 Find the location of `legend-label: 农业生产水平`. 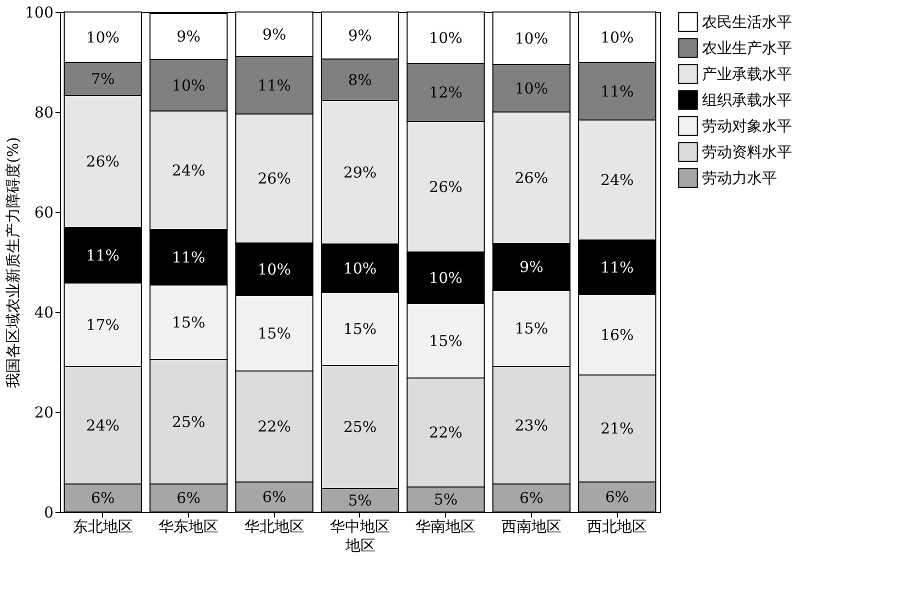

legend-label: 农业生产水平 is located at coordinates (747, 48).